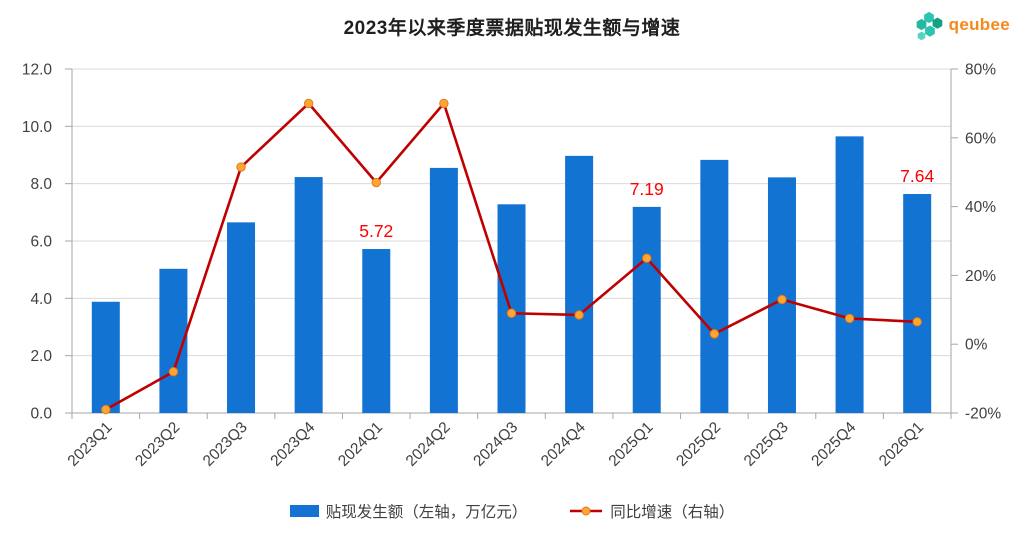 This screenshot has width=1024, height=543. Describe the element at coordinates (90, 444) in the screenshot. I see `x-axis-label-2023Q1: 2023Q1` at that location.